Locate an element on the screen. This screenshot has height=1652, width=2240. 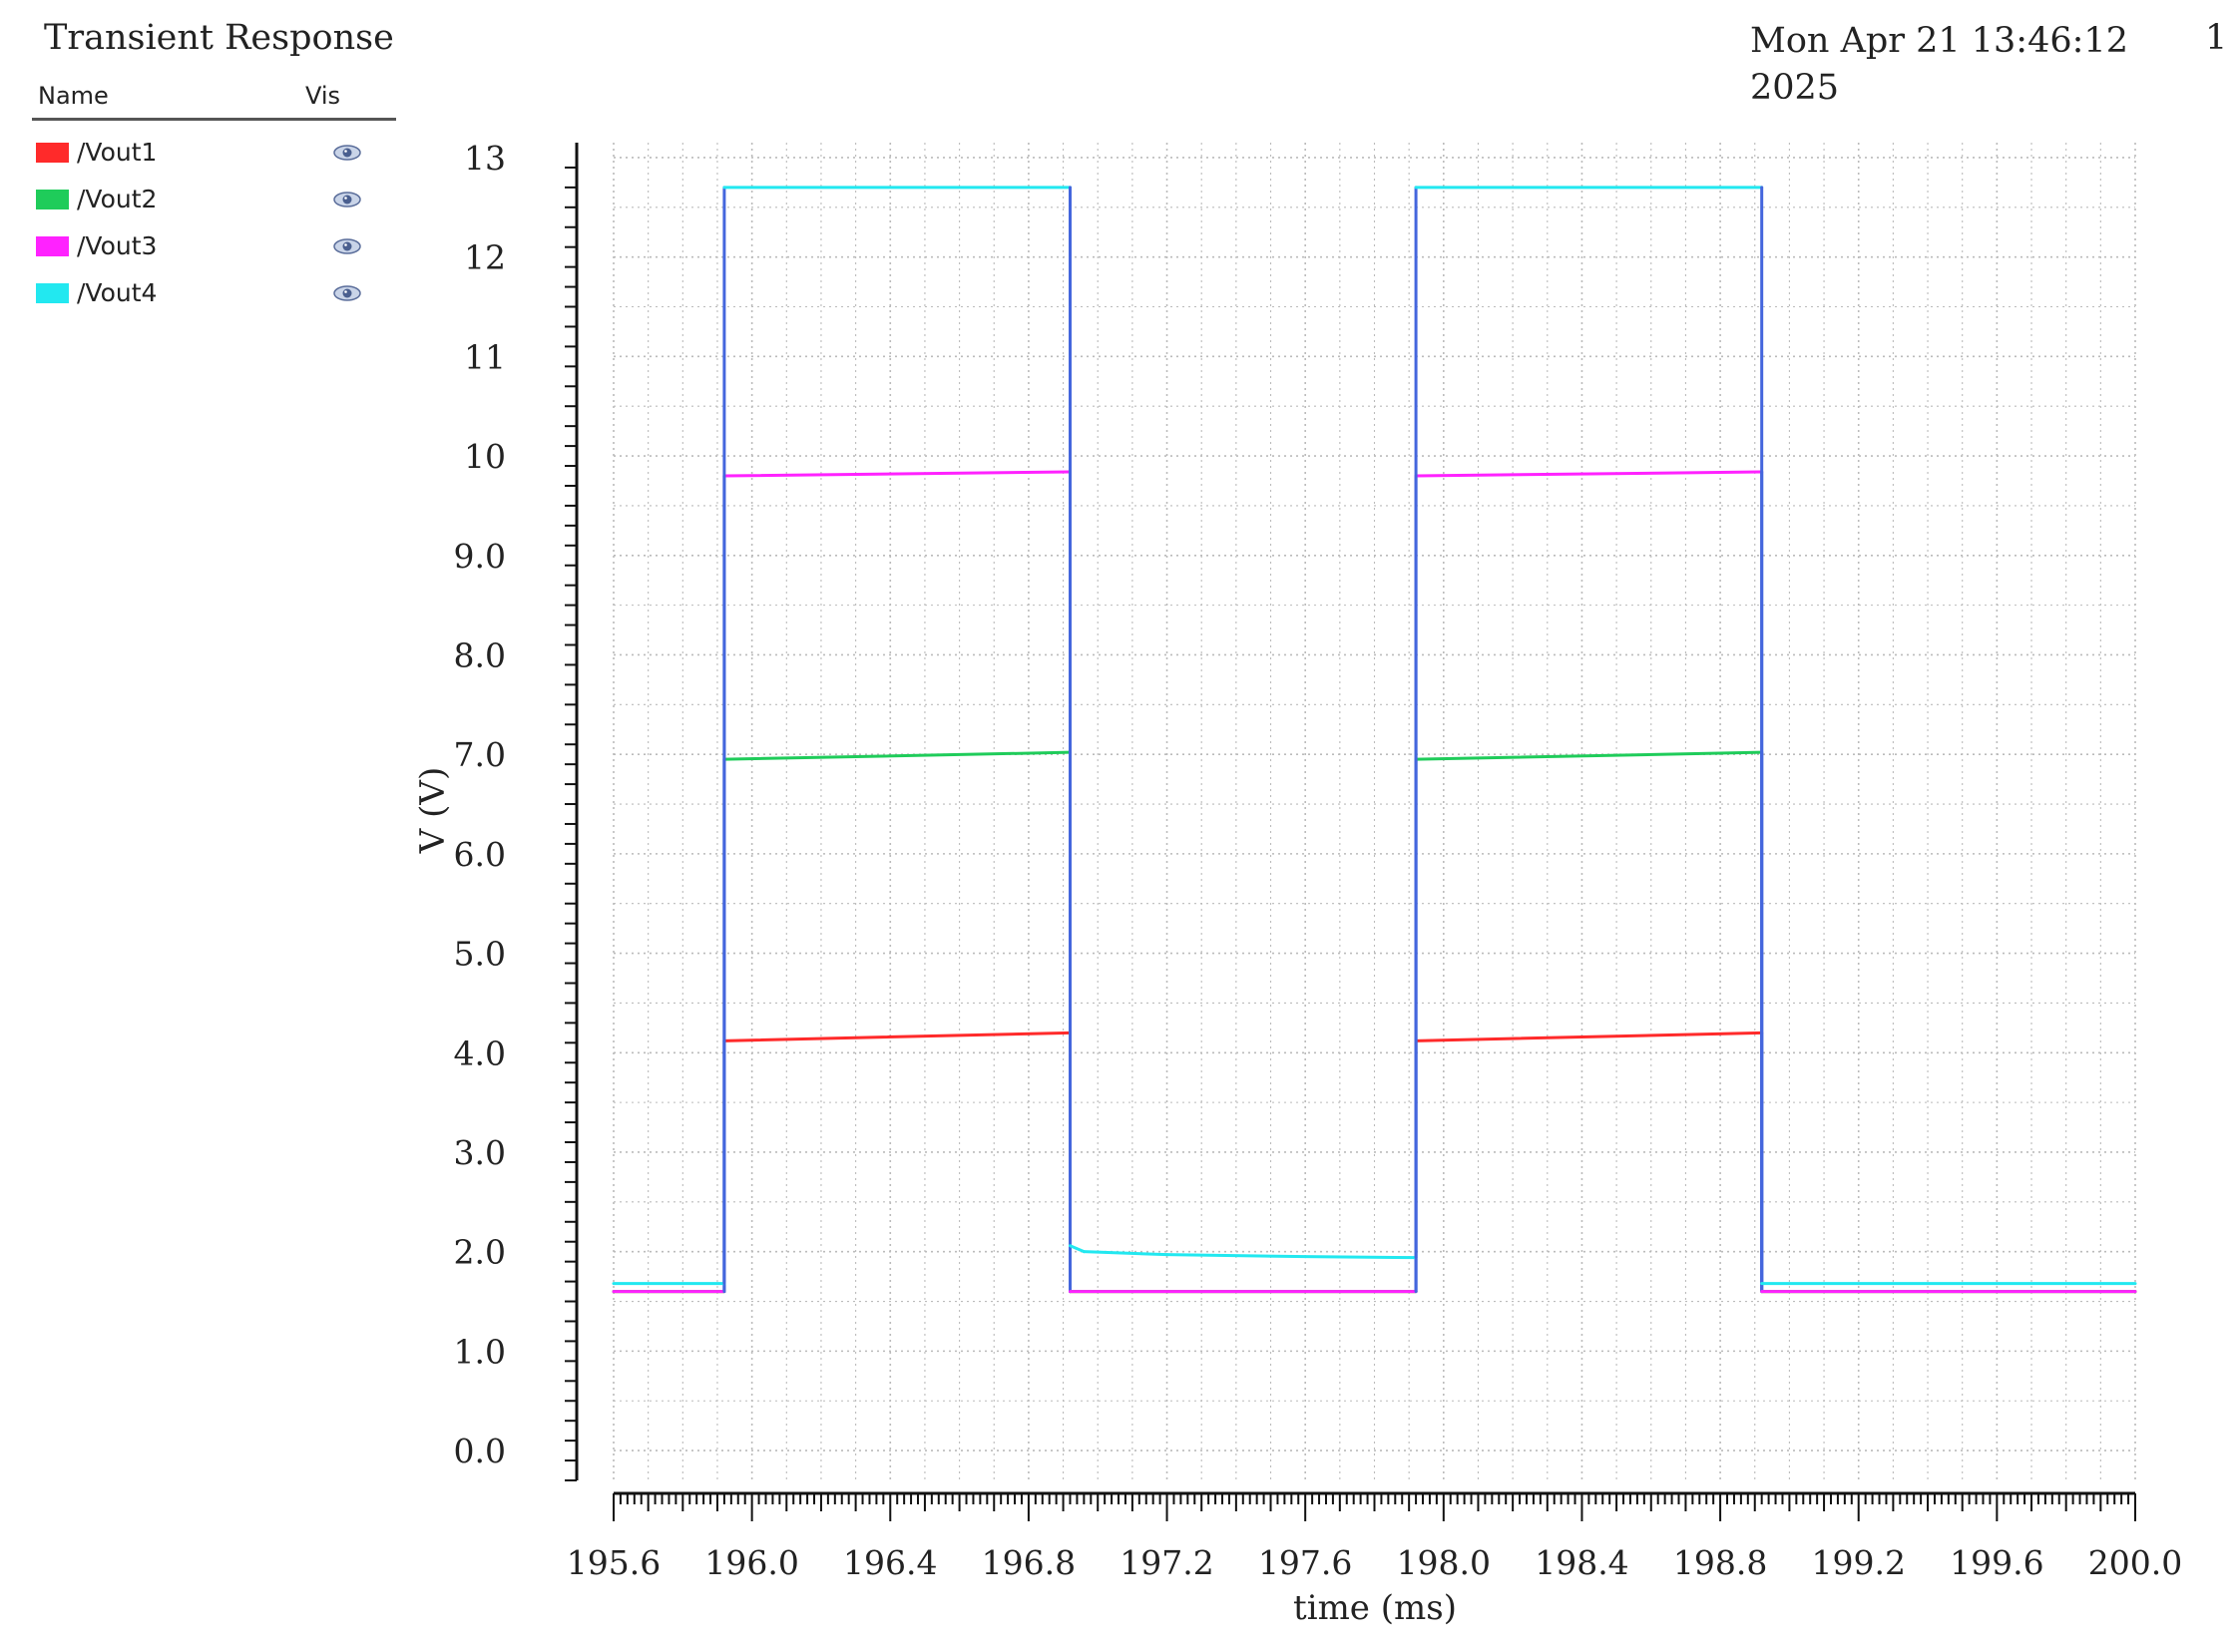
y-tick-label: 11 is located at coordinates (485, 356).